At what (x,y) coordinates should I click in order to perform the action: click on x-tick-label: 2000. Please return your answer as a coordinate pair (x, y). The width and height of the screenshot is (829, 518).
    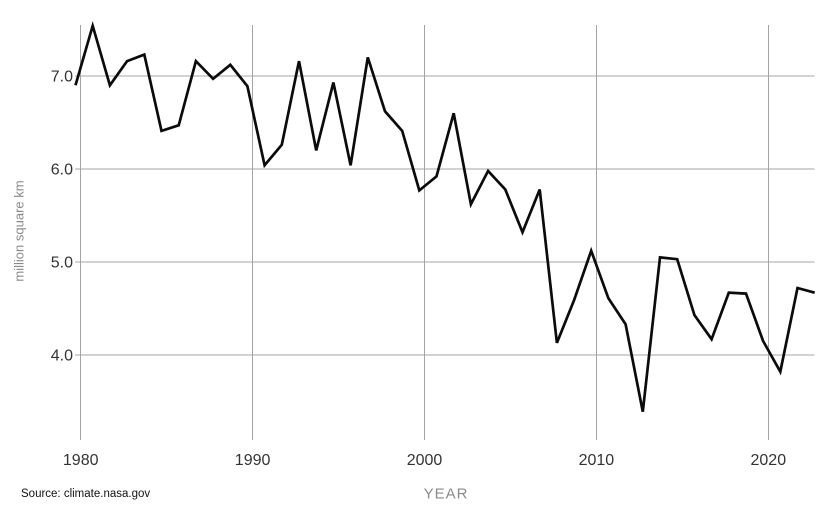
    Looking at the image, I should click on (425, 460).